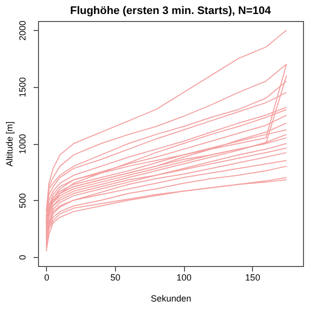 Image resolution: width=320 pixels, height=320 pixels. I want to click on x-tick-label: 150, so click(252, 277).